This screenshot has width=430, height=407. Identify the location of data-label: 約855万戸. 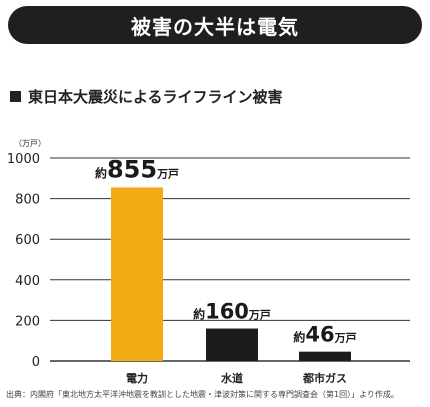
(137, 169).